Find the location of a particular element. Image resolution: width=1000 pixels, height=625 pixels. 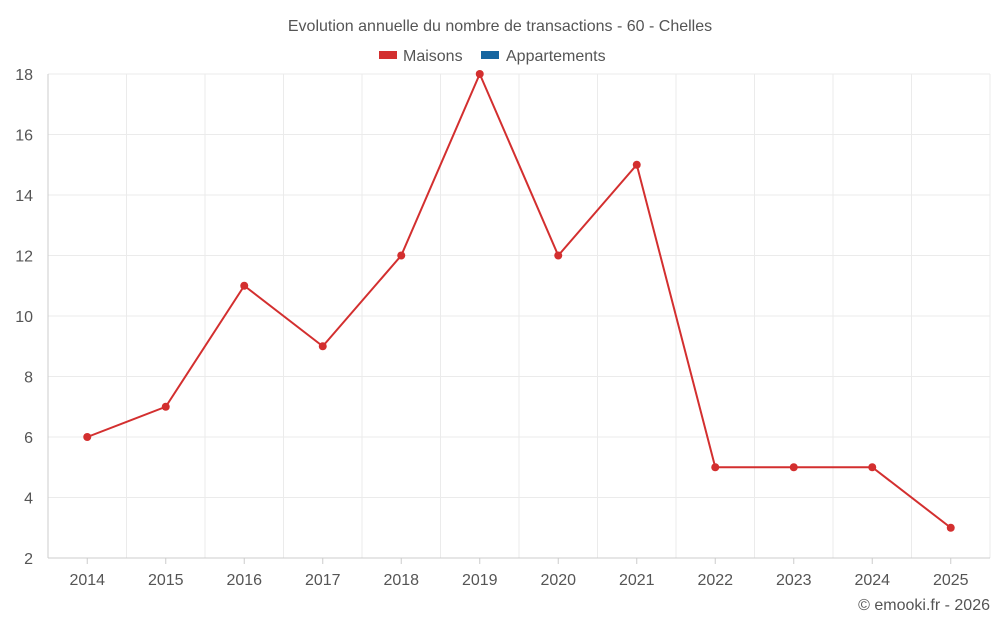

x-tick-label: 2020 is located at coordinates (558, 580).